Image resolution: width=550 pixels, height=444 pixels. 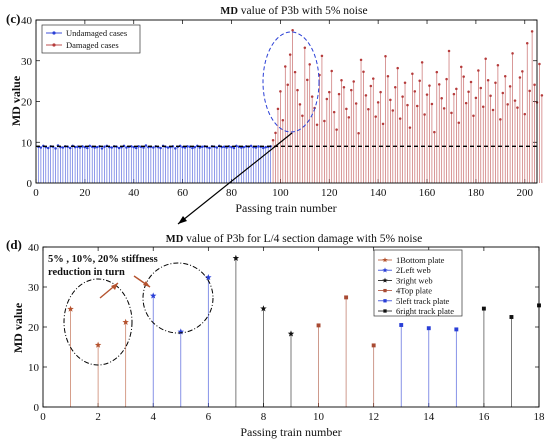 I want to click on panel-c-xlabel: Passing train number, so click(x=285, y=208).